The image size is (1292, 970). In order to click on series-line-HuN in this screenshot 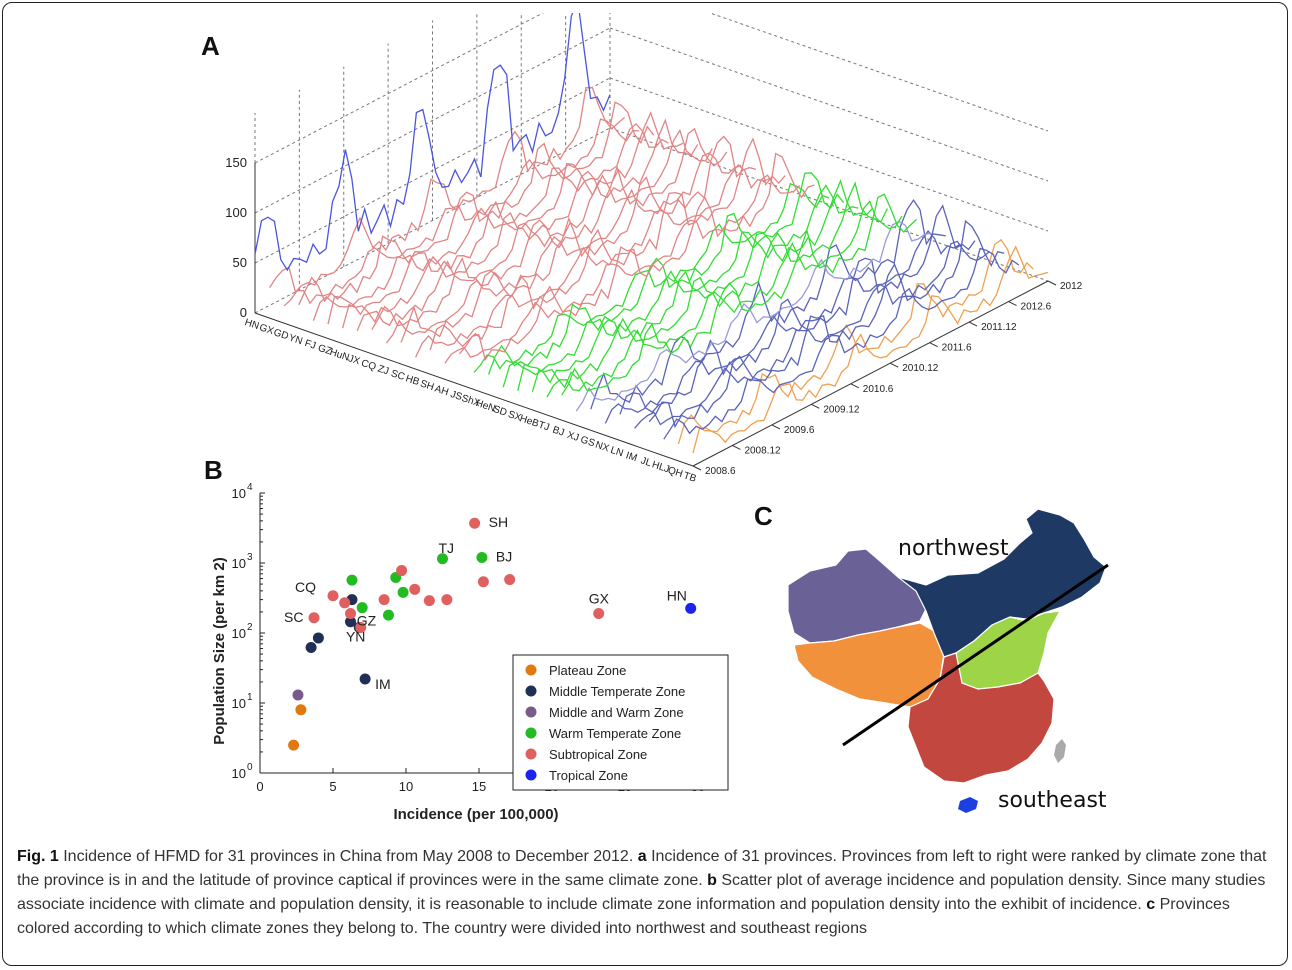, I will do `click(520, 223)`.